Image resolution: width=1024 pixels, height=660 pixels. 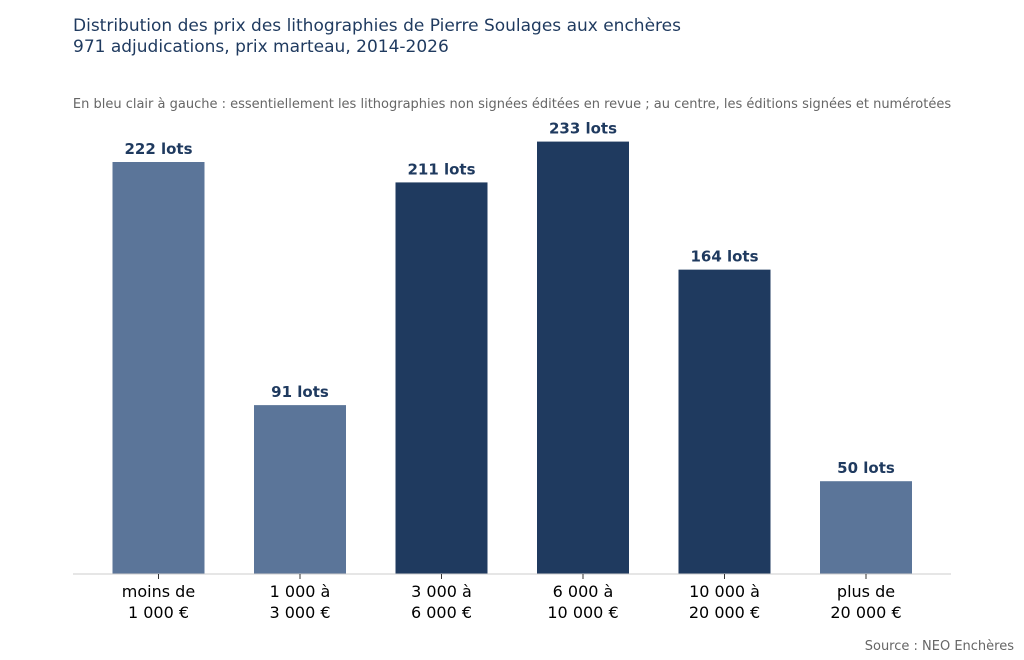 I want to click on x-tick-label-0-0: moins de, so click(x=158, y=591).